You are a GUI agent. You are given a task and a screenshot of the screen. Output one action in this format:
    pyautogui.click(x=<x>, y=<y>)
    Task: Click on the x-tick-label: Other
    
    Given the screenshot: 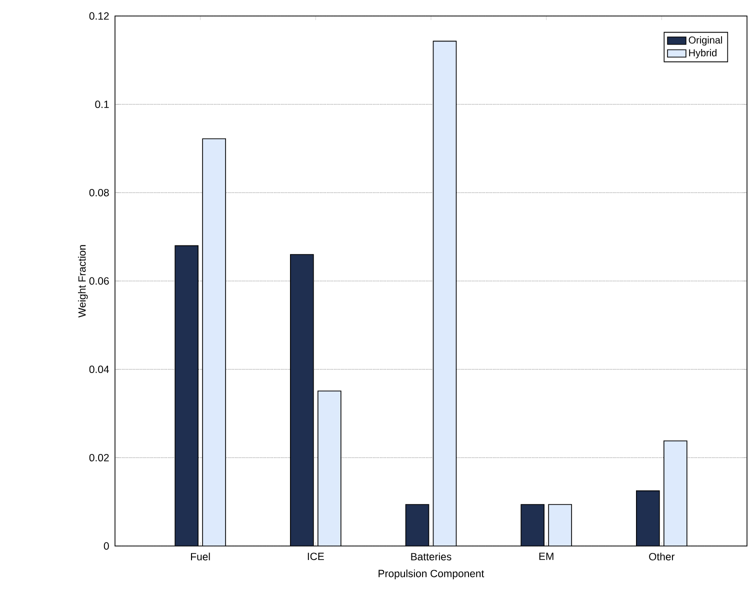 What is the action you would take?
    pyautogui.click(x=662, y=556)
    